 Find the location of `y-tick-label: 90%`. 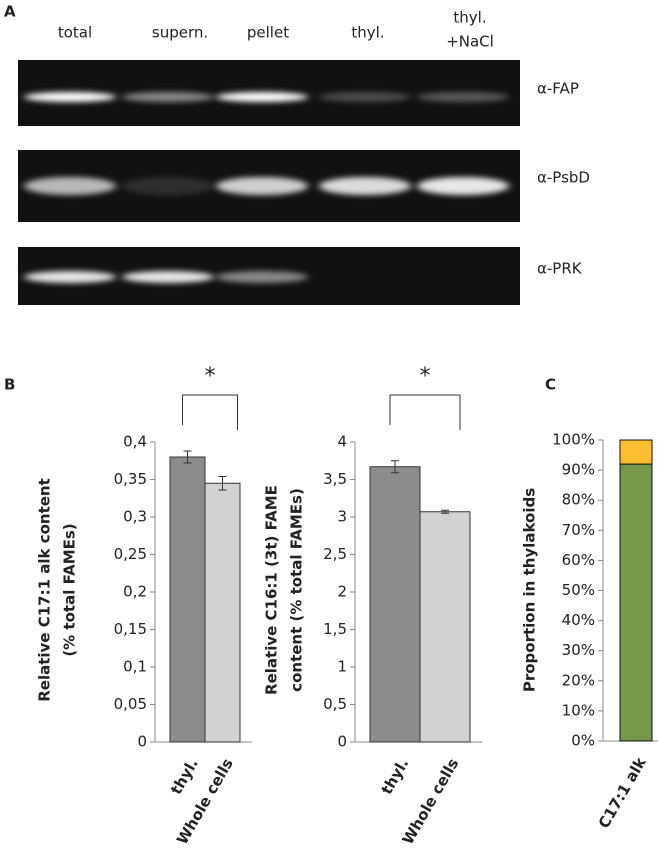

y-tick-label: 90% is located at coordinates (578, 470).